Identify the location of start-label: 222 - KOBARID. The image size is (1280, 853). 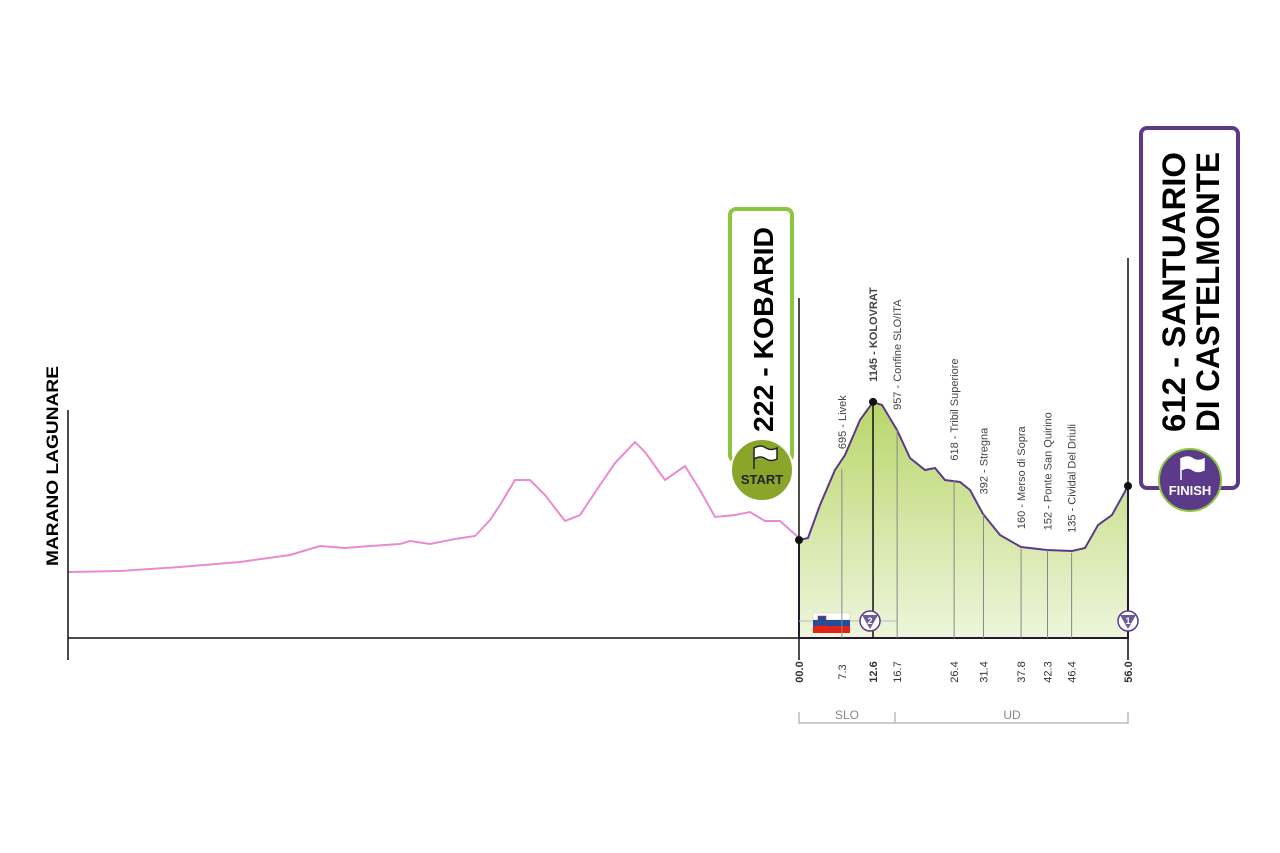
(763, 329).